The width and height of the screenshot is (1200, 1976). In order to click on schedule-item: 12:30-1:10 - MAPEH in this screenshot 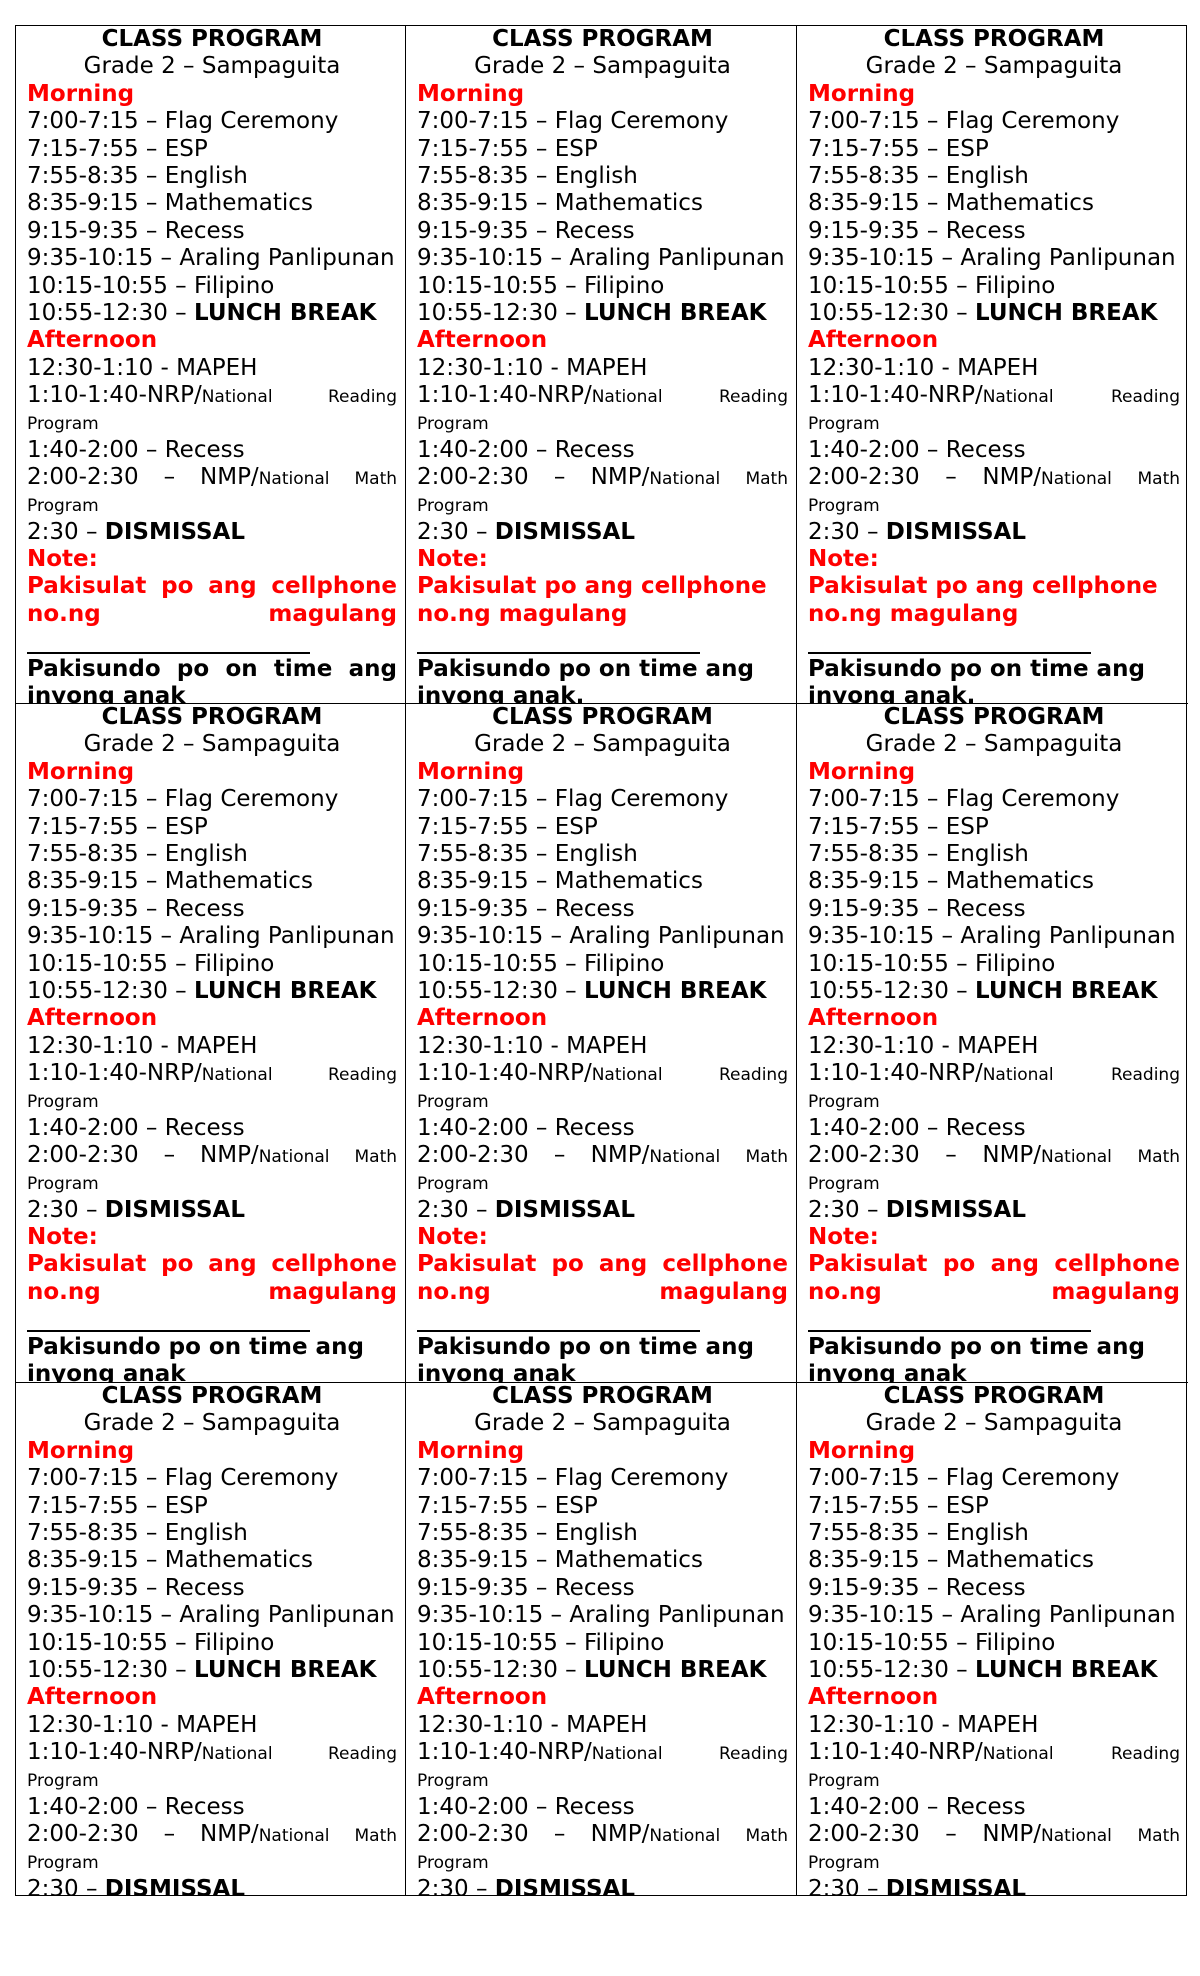, I will do `click(532, 1045)`.